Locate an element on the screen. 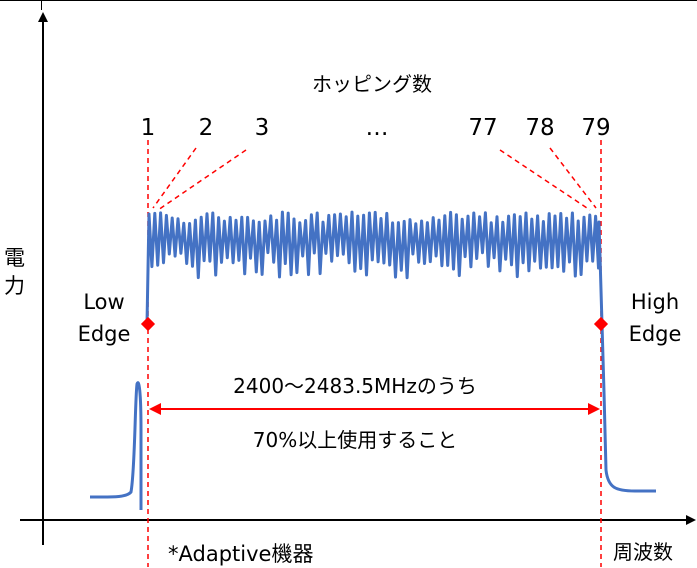  high-edge-marker is located at coordinates (601, 324).